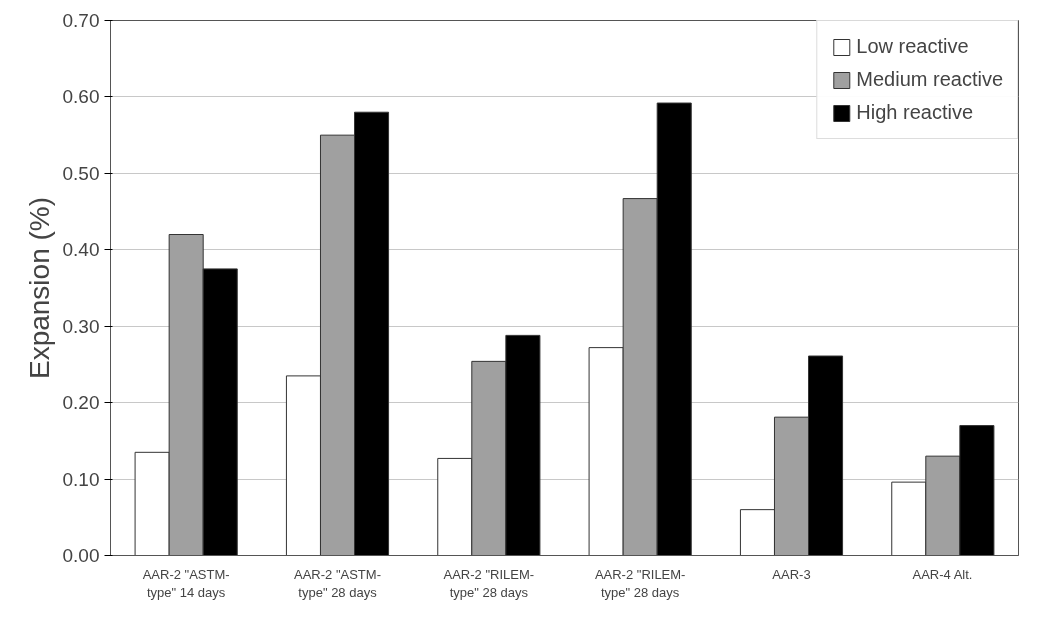 This screenshot has width=1039, height=631. I want to click on x-tick-label: AAR-4 Alt., so click(942, 574).